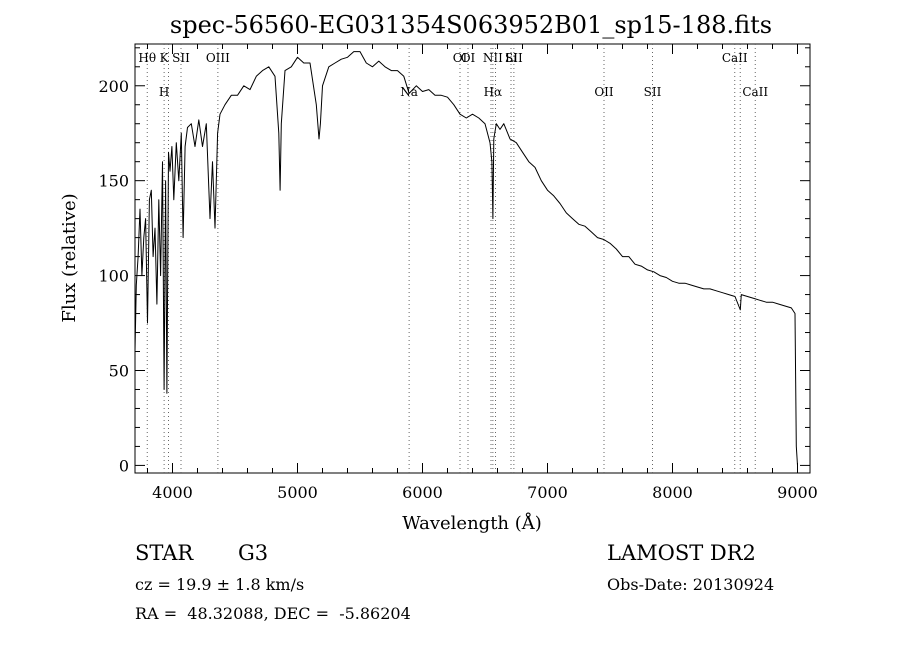 Image resolution: width=900 pixels, height=650 pixels. Describe the element at coordinates (69, 257) in the screenshot. I see `y-axis-label: Flux (relative)` at that location.